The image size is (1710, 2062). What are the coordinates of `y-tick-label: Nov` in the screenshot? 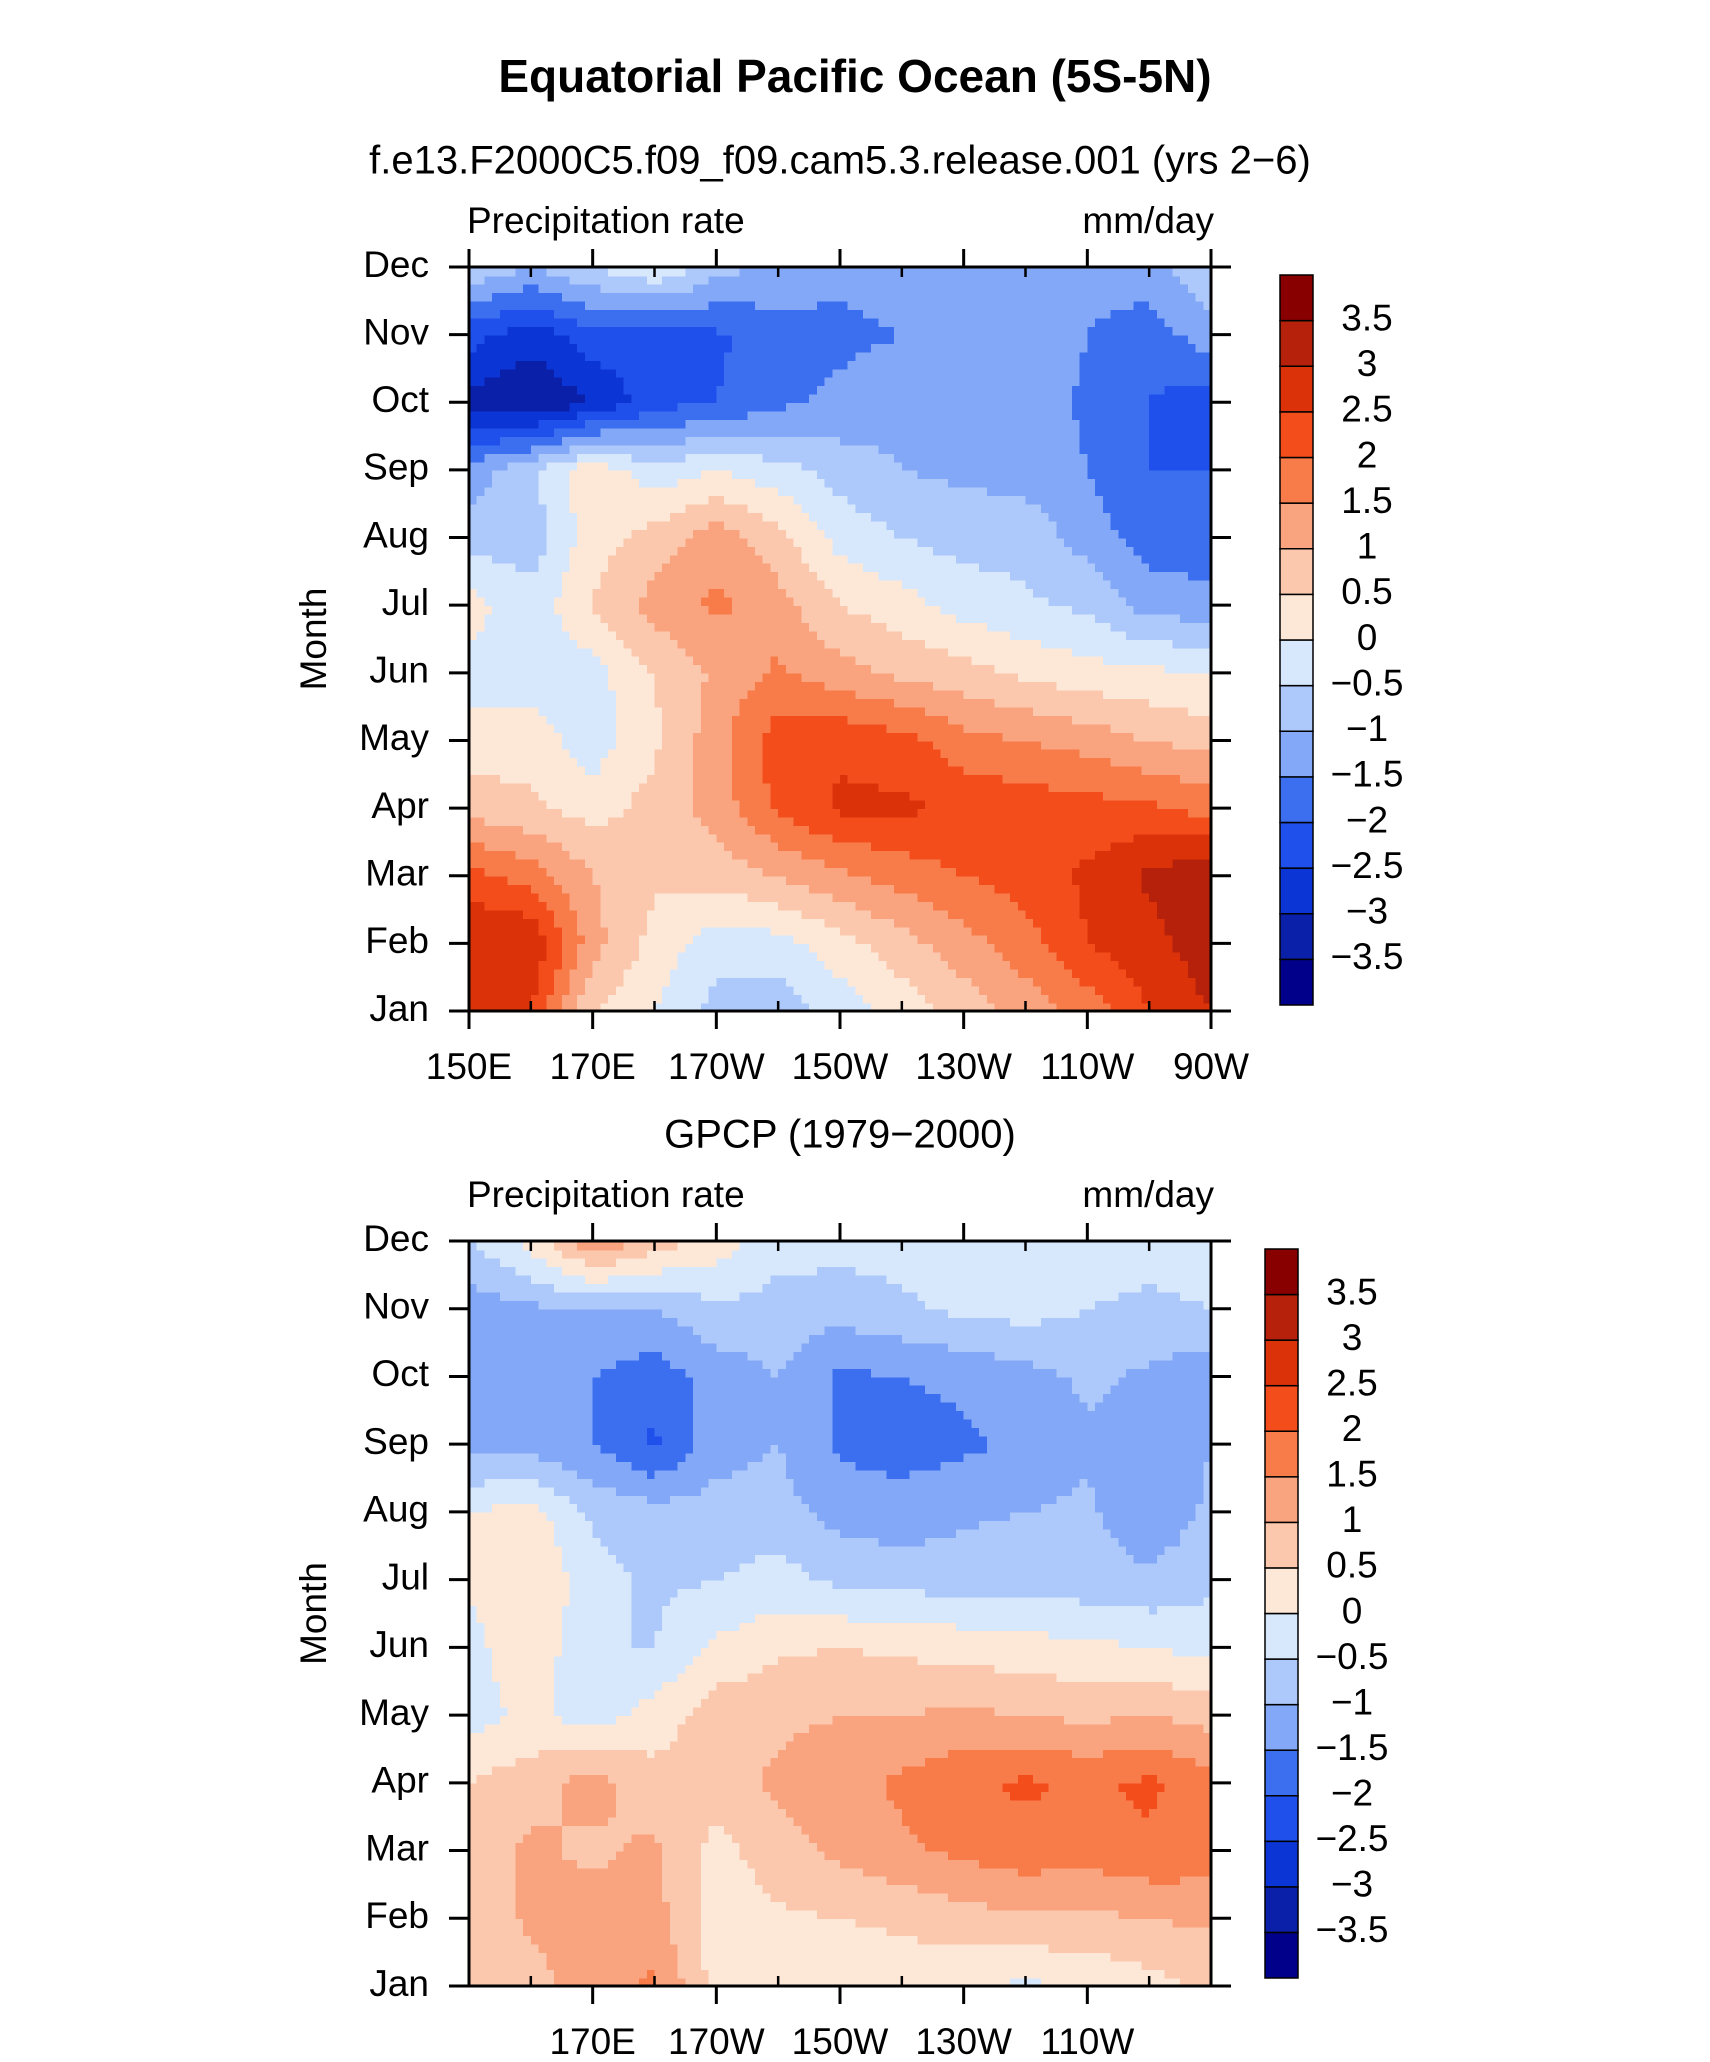 It's located at (396, 1306).